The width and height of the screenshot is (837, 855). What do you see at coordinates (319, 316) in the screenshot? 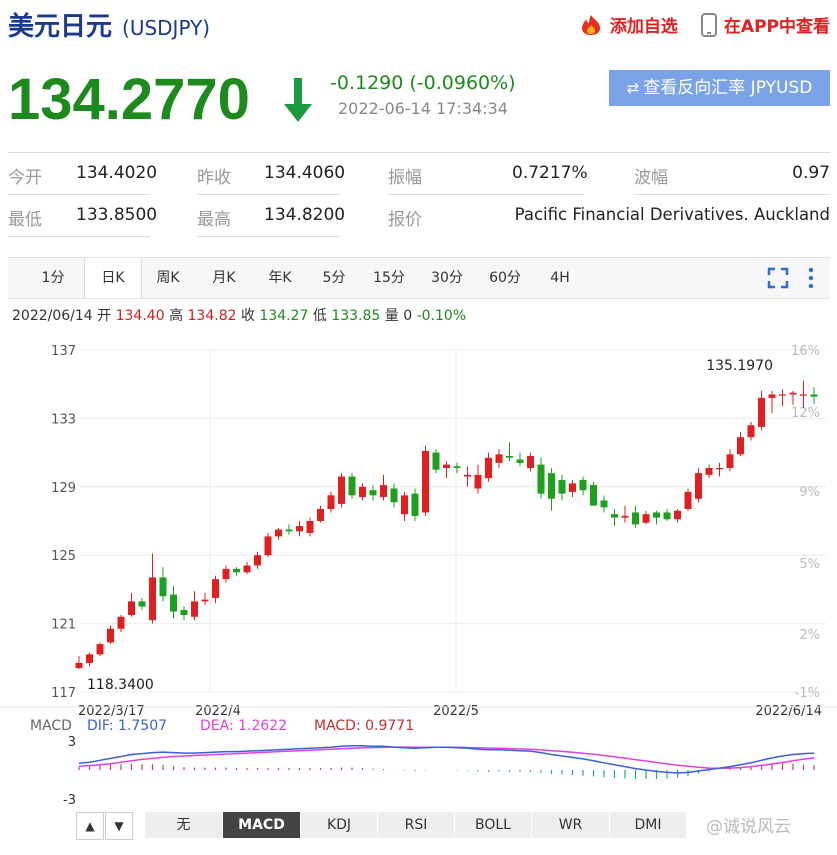
I see `ohlc-low-label: 低` at bounding box center [319, 316].